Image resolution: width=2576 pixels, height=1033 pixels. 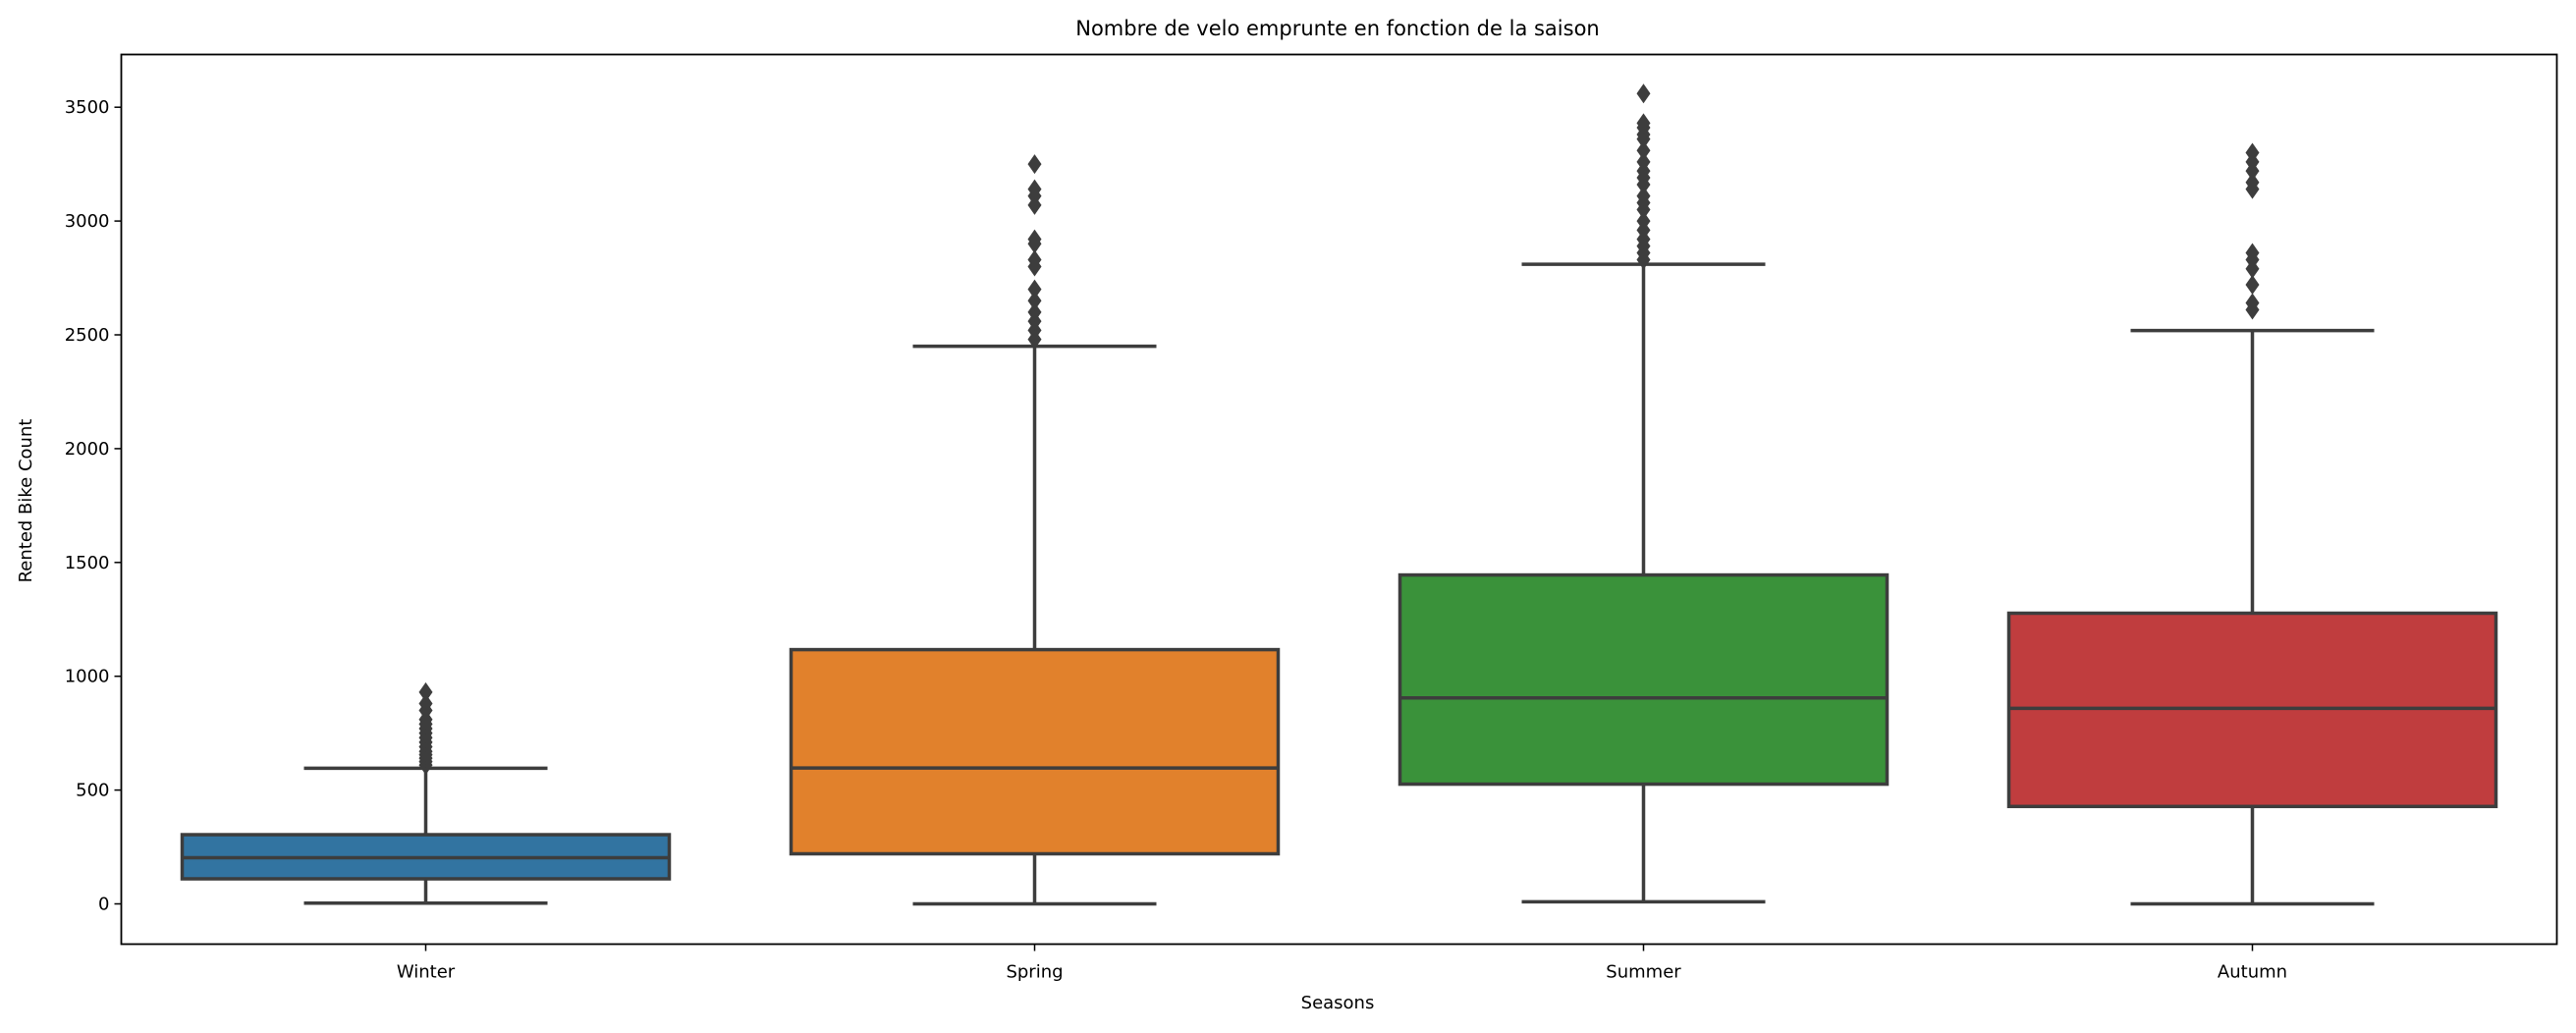 What do you see at coordinates (88, 563) in the screenshot?
I see `y-tick-label: 1500` at bounding box center [88, 563].